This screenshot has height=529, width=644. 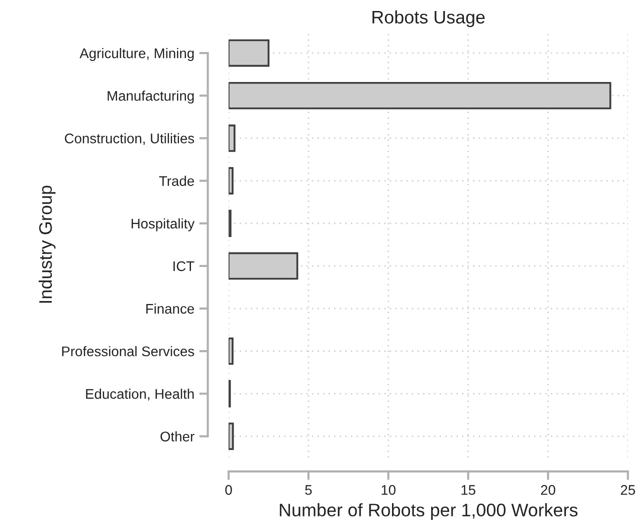 I want to click on y-tick-label: Agriculture, Mining, so click(x=137, y=54).